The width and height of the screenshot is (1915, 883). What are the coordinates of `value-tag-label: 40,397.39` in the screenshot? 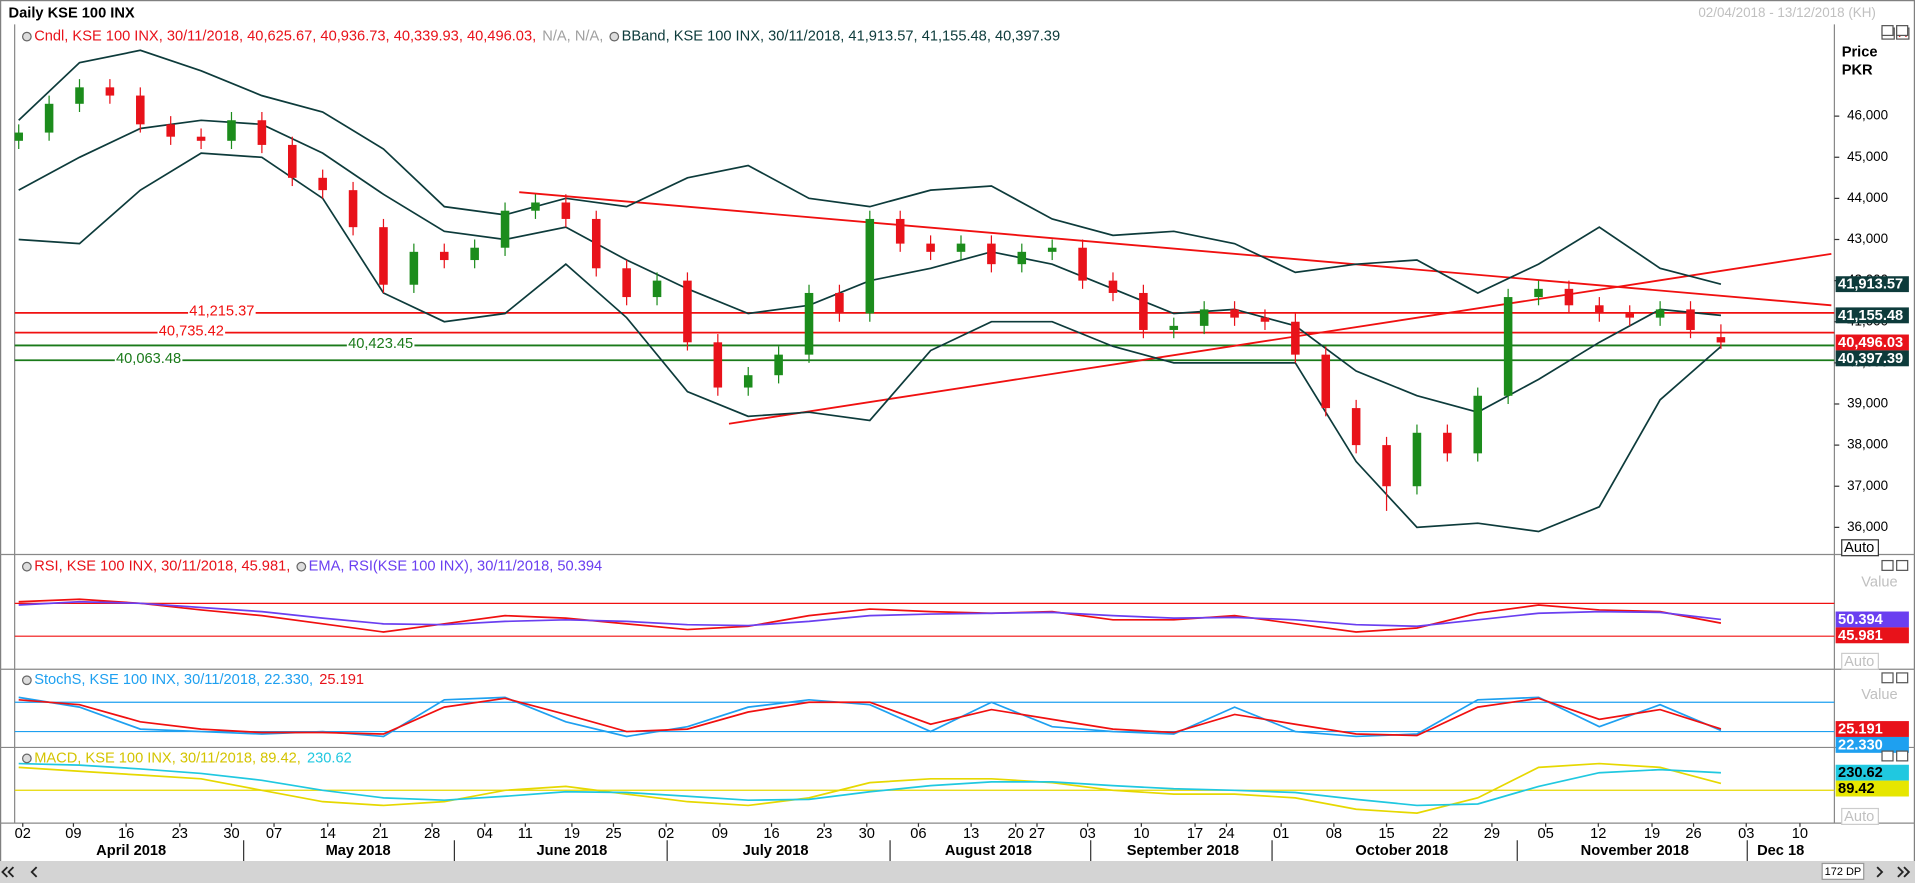 It's located at (1870, 359).